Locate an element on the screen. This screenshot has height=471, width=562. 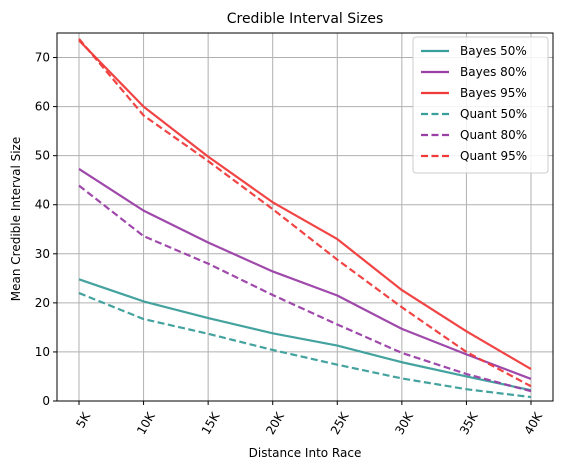
x-tick-label: 25K is located at coordinates (340, 423).